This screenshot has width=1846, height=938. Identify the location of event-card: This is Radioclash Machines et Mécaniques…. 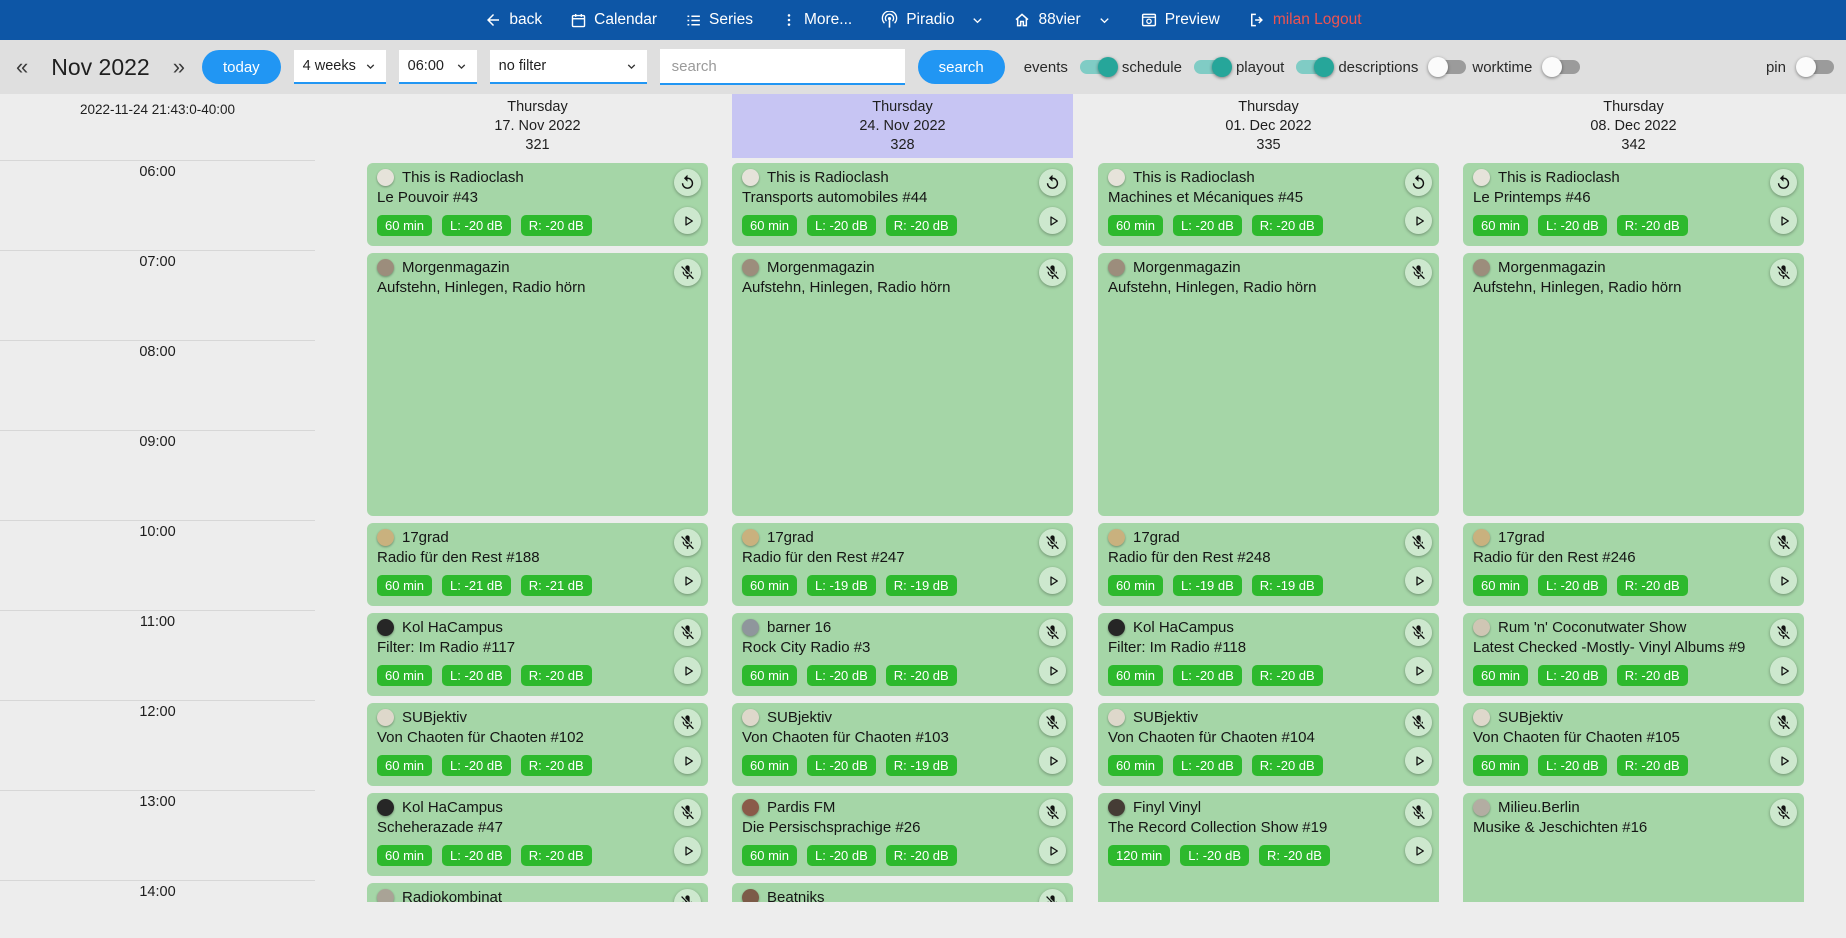
(1268, 204).